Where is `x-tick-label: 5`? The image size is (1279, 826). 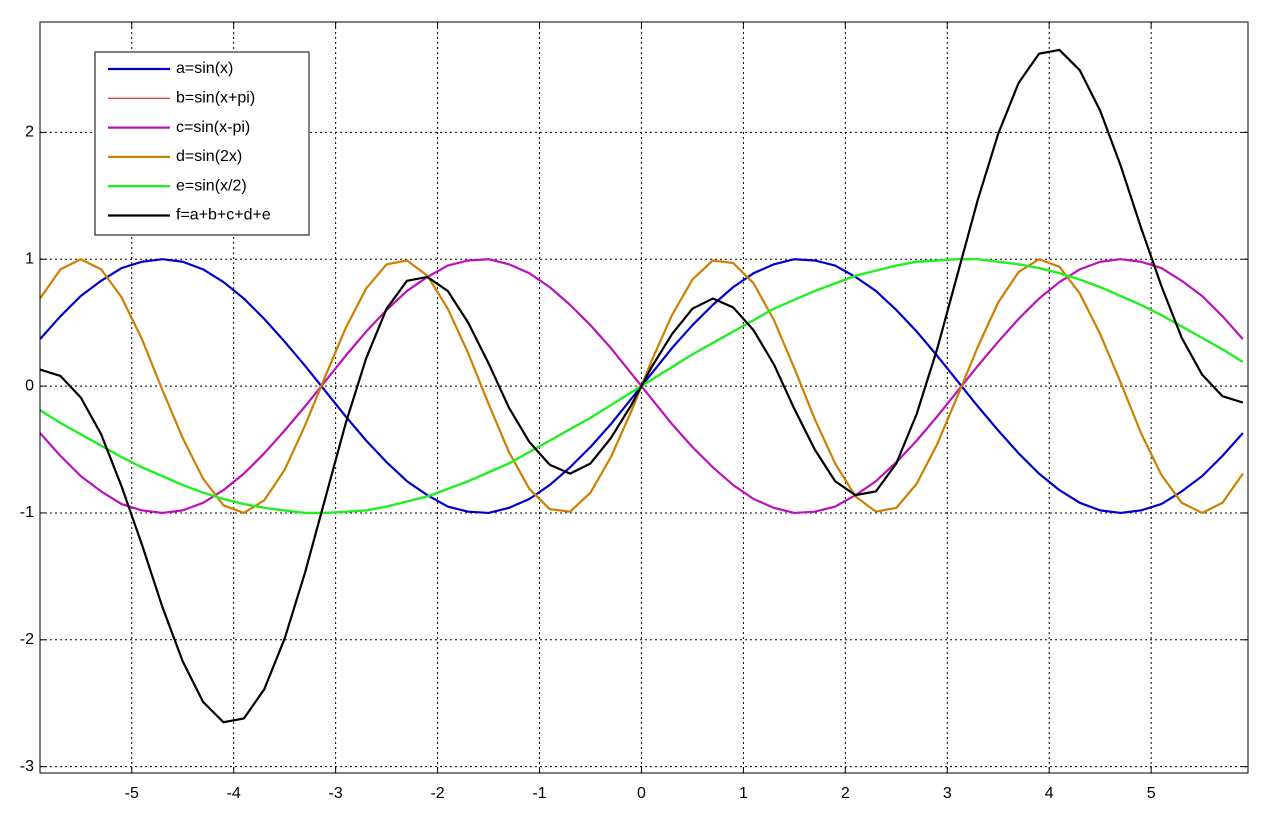 x-tick-label: 5 is located at coordinates (1151, 793).